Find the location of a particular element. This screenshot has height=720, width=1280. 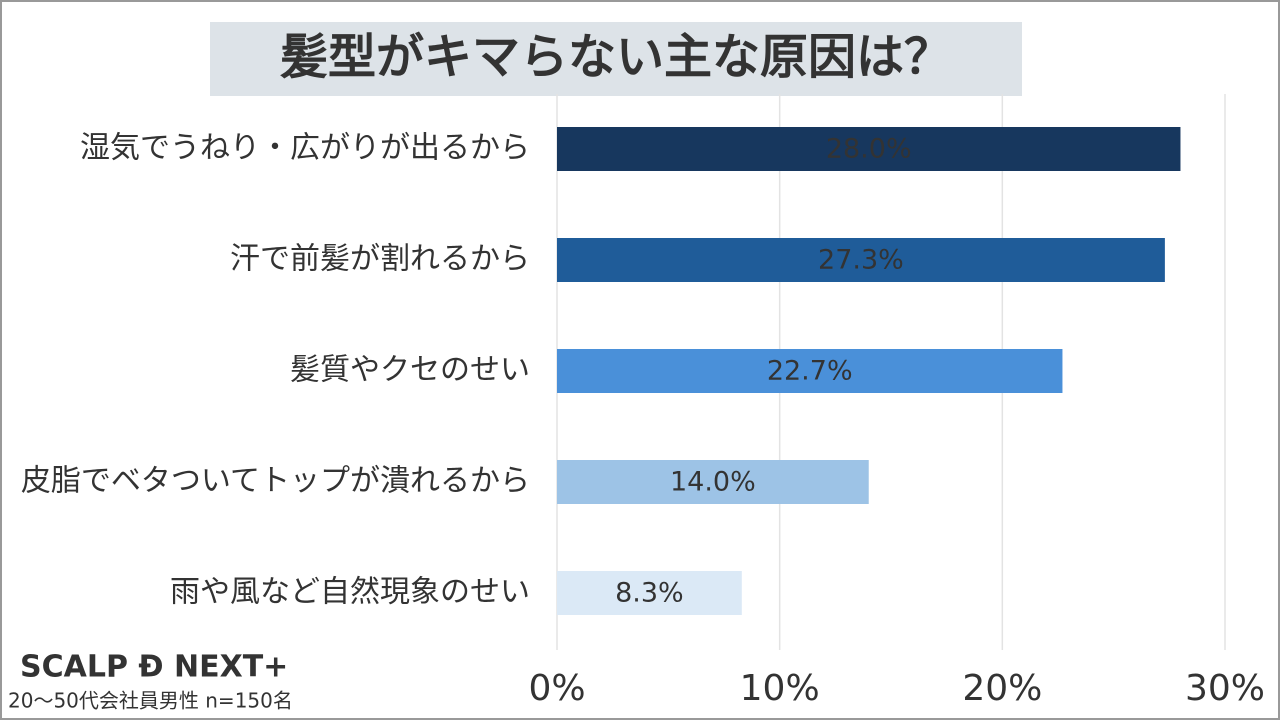

y-tick-label: 皮脂でベタついてトップが潰れるから is located at coordinates (275, 481).